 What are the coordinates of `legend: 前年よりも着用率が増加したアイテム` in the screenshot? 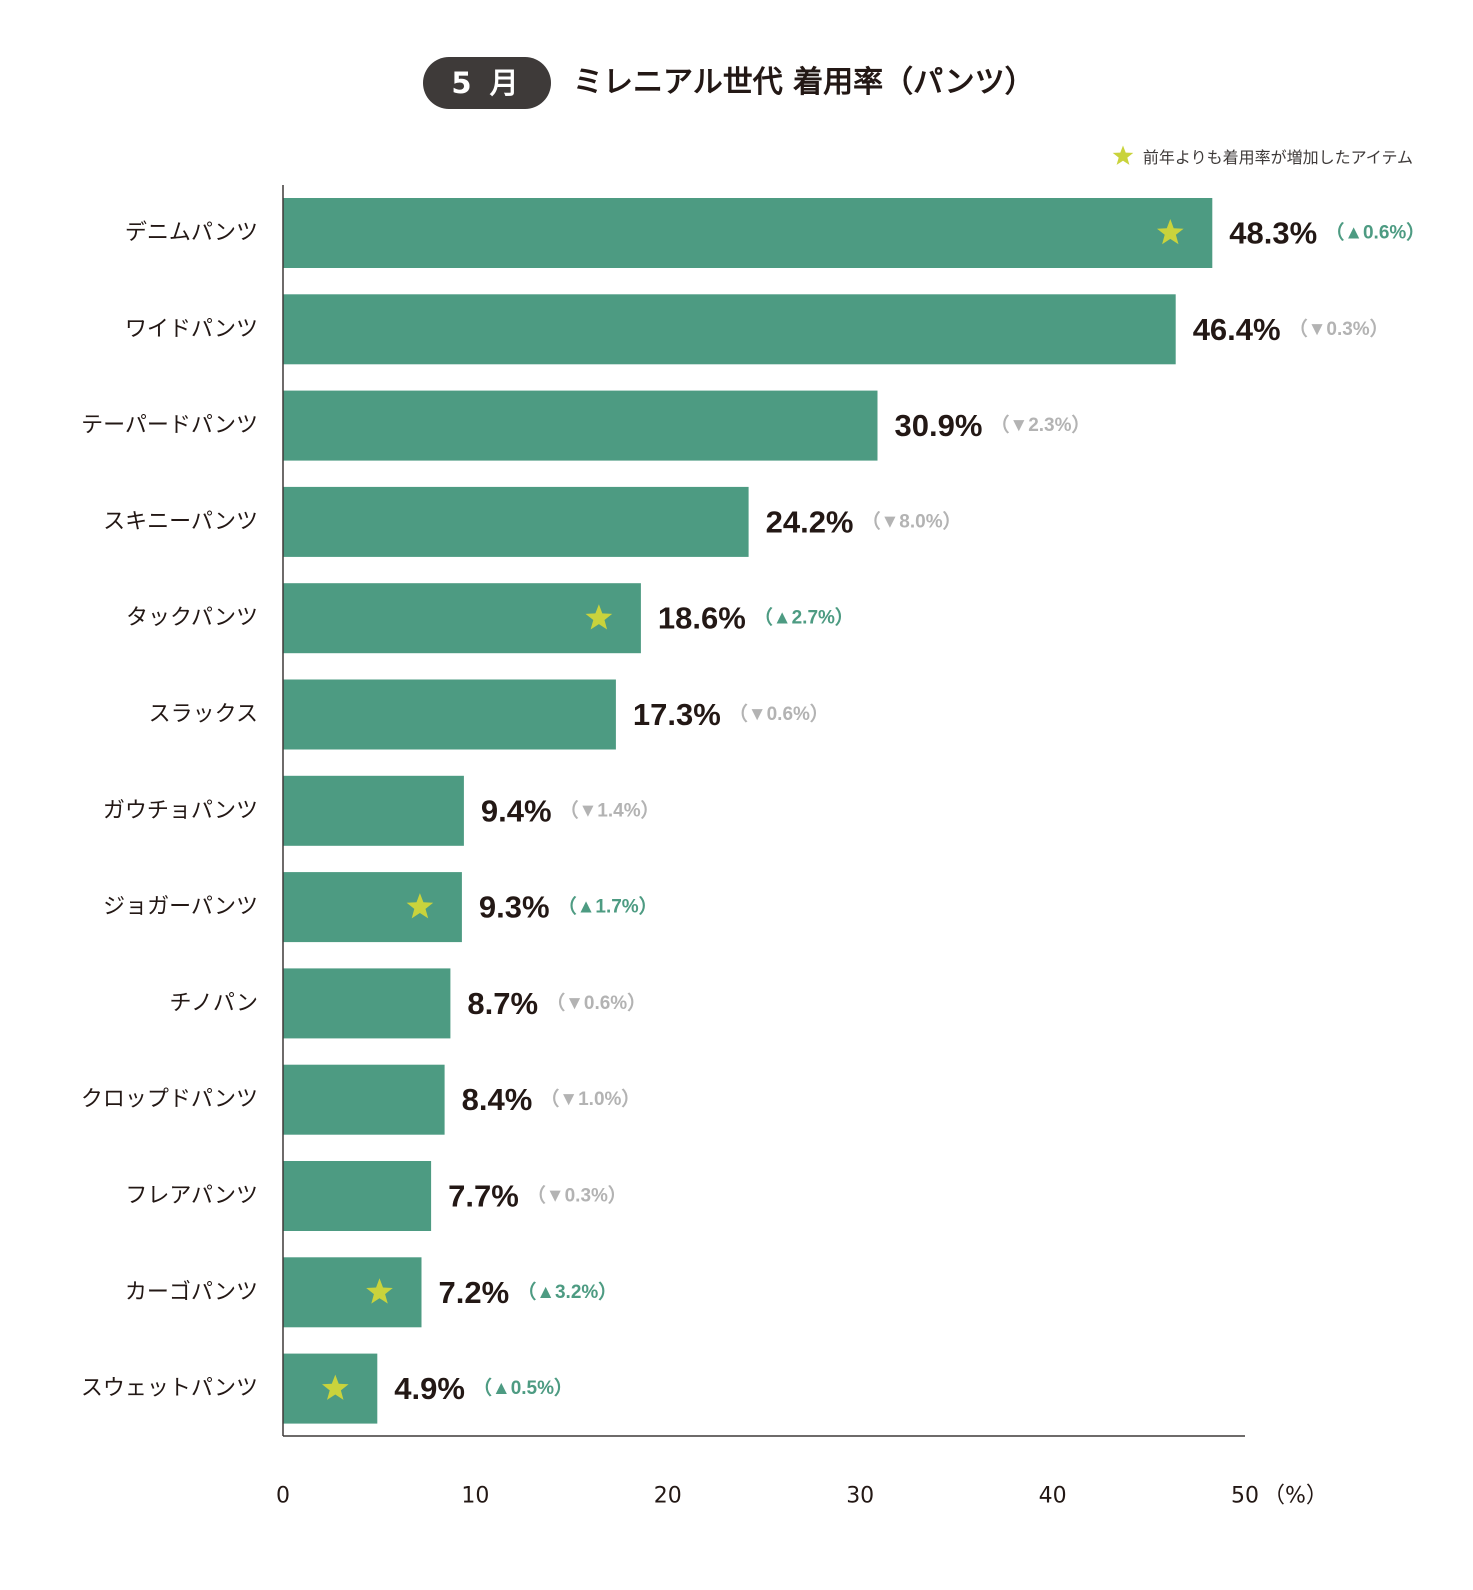 It's located at (1262, 156).